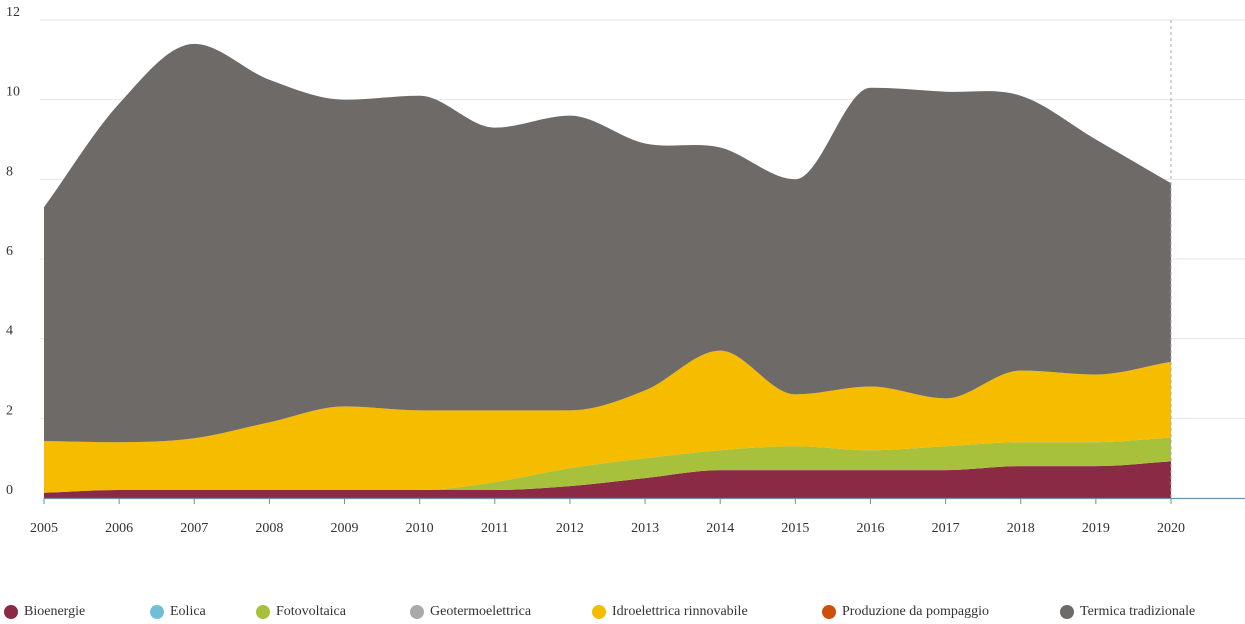 This screenshot has width=1245, height=624. Describe the element at coordinates (870, 528) in the screenshot. I see `x-tick-label: 2016` at that location.